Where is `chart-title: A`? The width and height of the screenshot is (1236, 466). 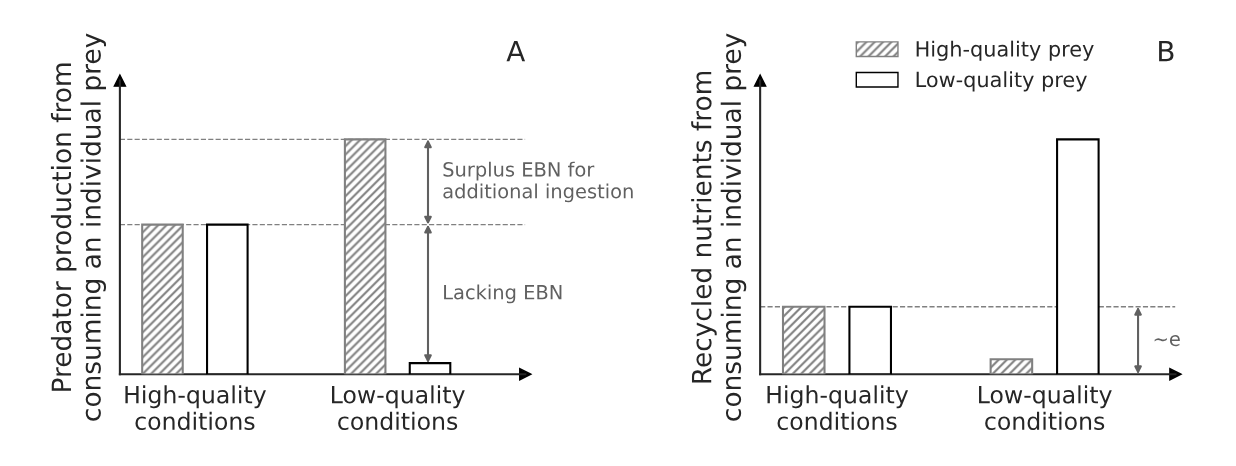
chart-title: A is located at coordinates (516, 51).